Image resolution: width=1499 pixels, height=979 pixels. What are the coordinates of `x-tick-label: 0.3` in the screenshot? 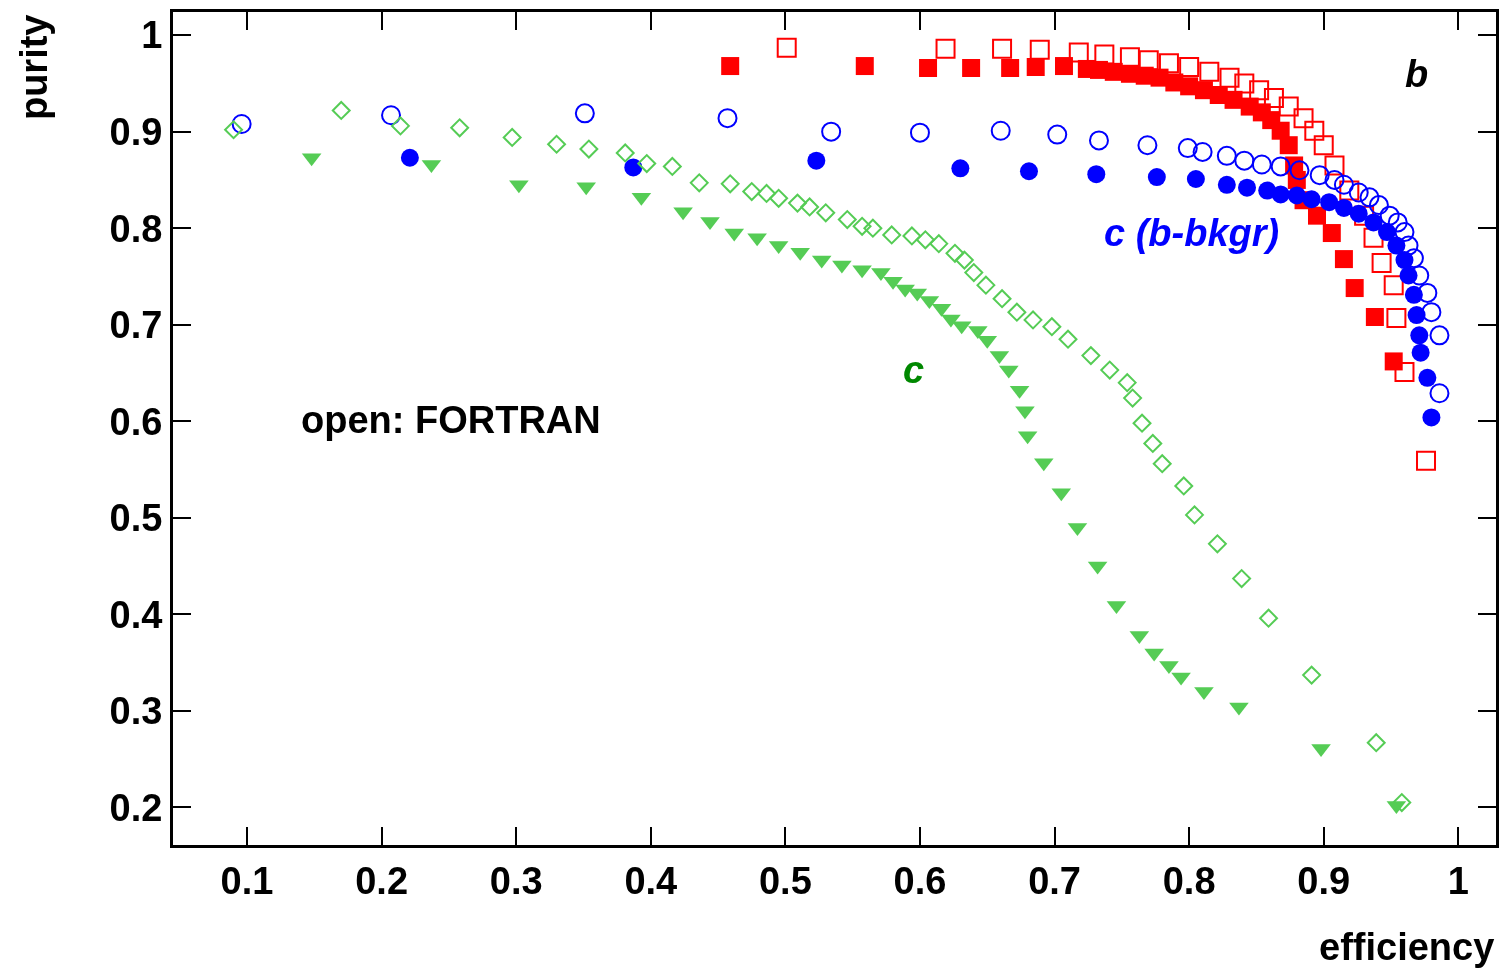 It's located at (516, 880).